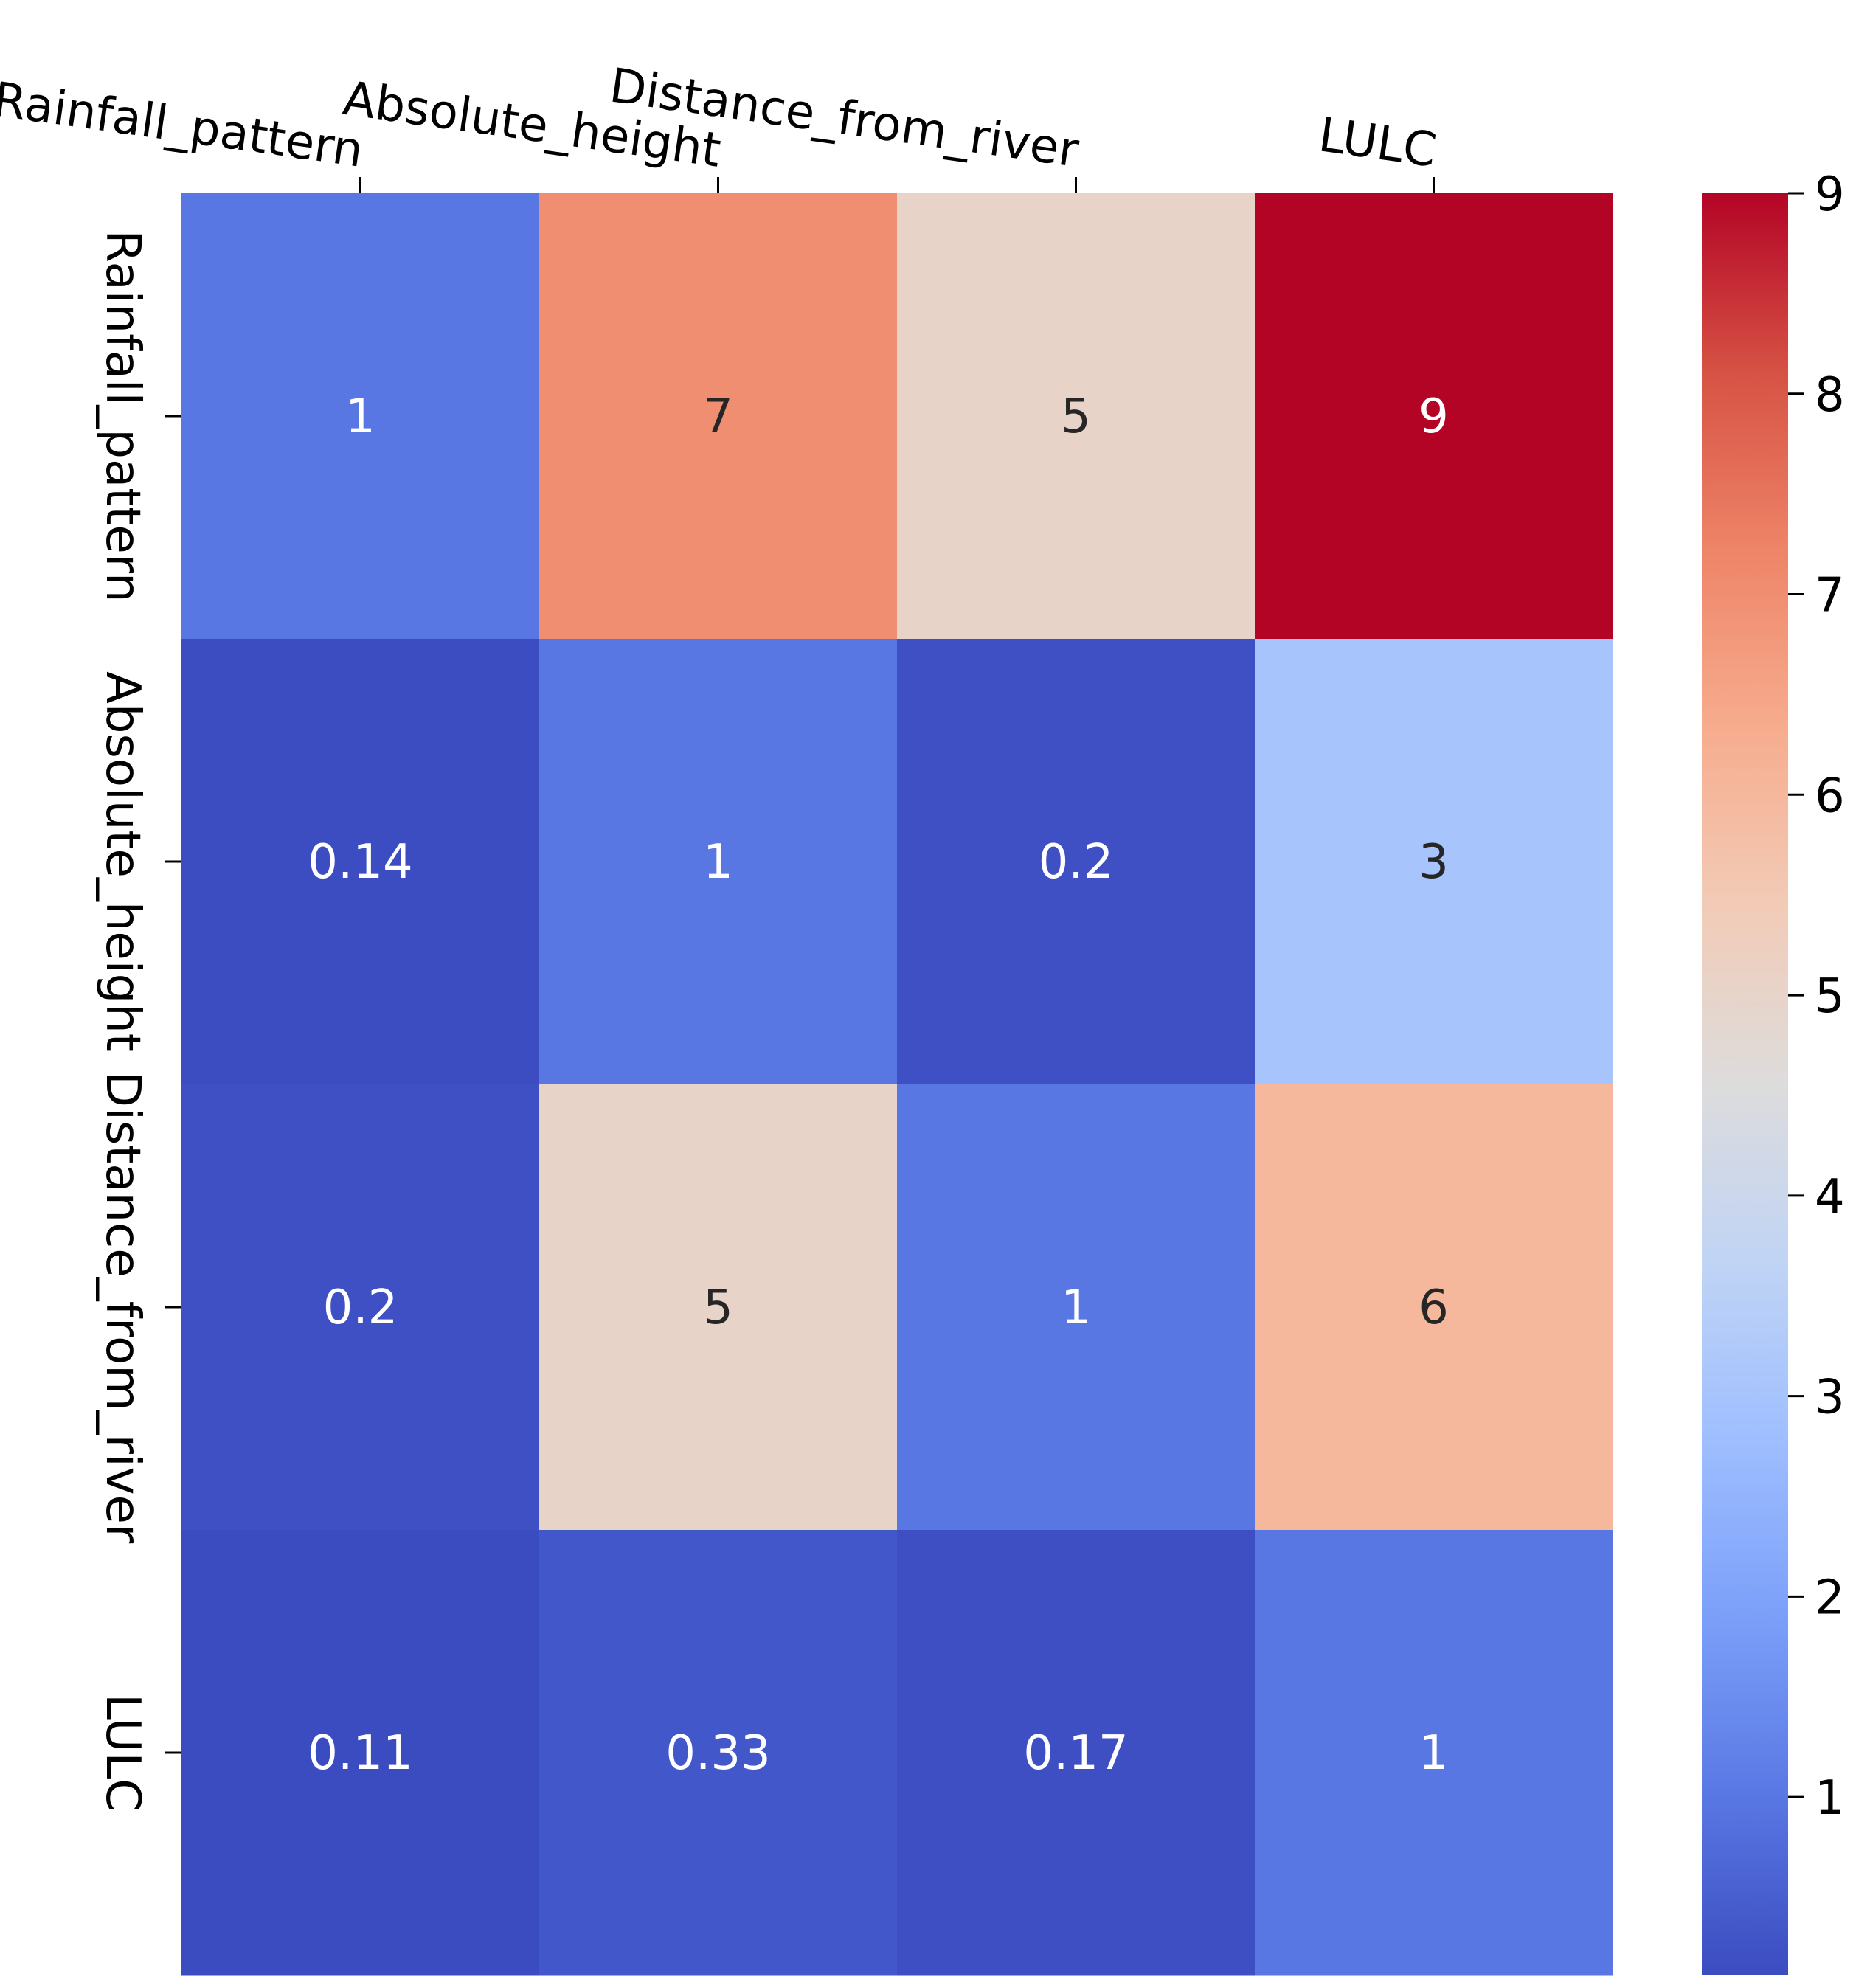 The width and height of the screenshot is (1870, 1988). I want to click on x-tick-label: Rainfall_pattern, so click(184, 126).